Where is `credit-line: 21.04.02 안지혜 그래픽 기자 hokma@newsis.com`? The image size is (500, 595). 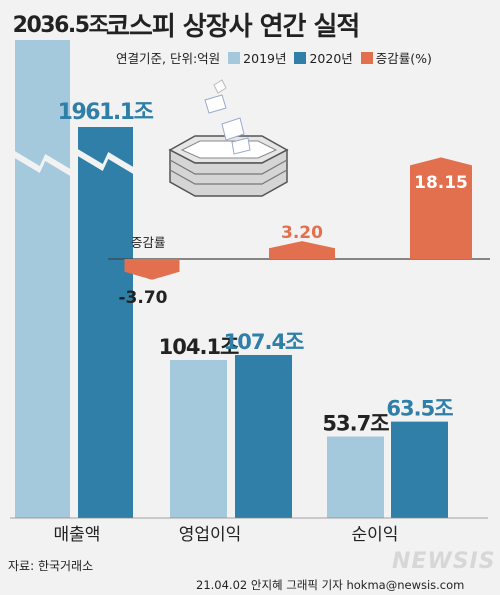 credit-line: 21.04.02 안지혜 그래픽 기자 hokma@newsis.com is located at coordinates (330, 585).